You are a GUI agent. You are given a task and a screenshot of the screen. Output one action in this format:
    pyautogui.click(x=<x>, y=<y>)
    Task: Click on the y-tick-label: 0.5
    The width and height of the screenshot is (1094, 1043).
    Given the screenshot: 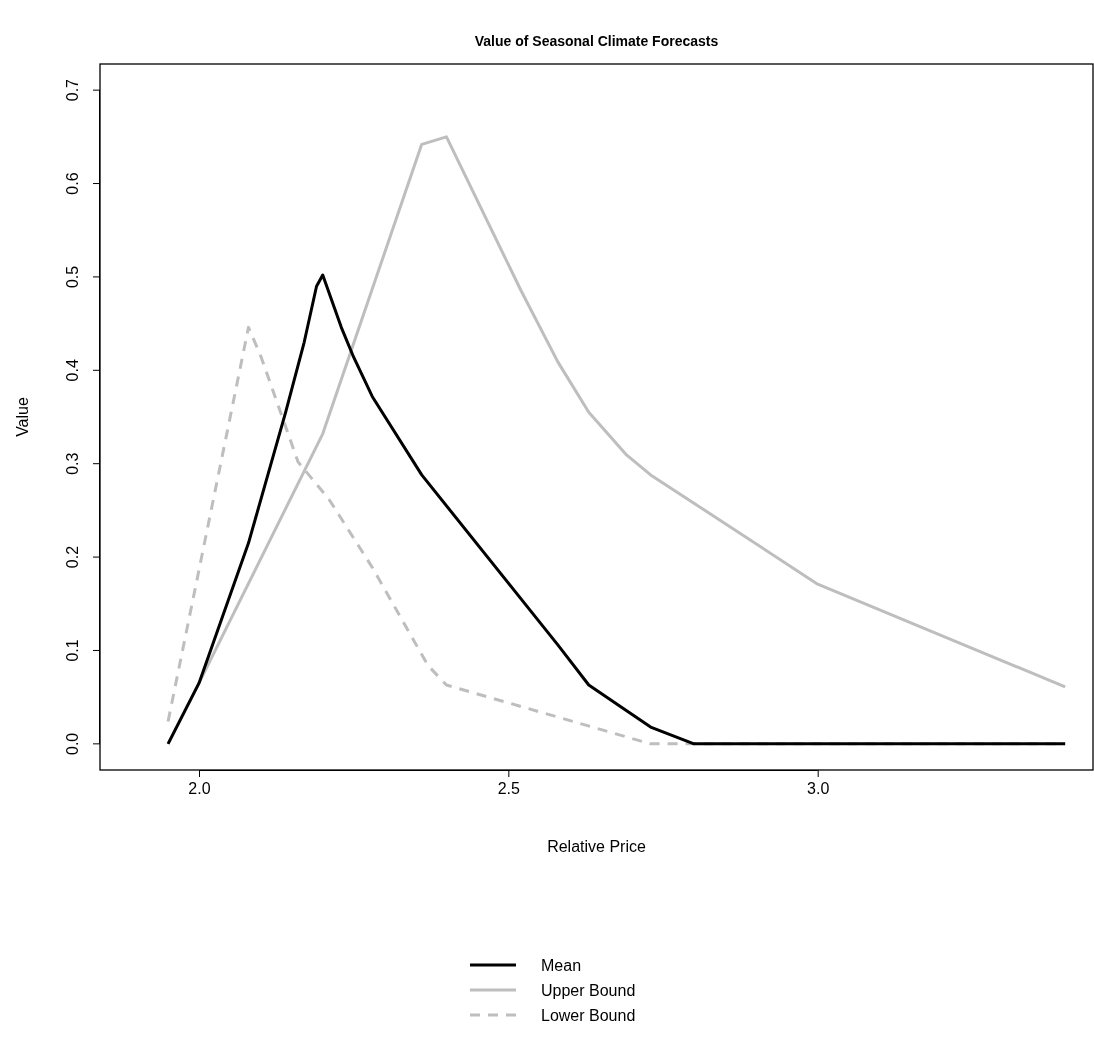 What is the action you would take?
    pyautogui.click(x=72, y=277)
    